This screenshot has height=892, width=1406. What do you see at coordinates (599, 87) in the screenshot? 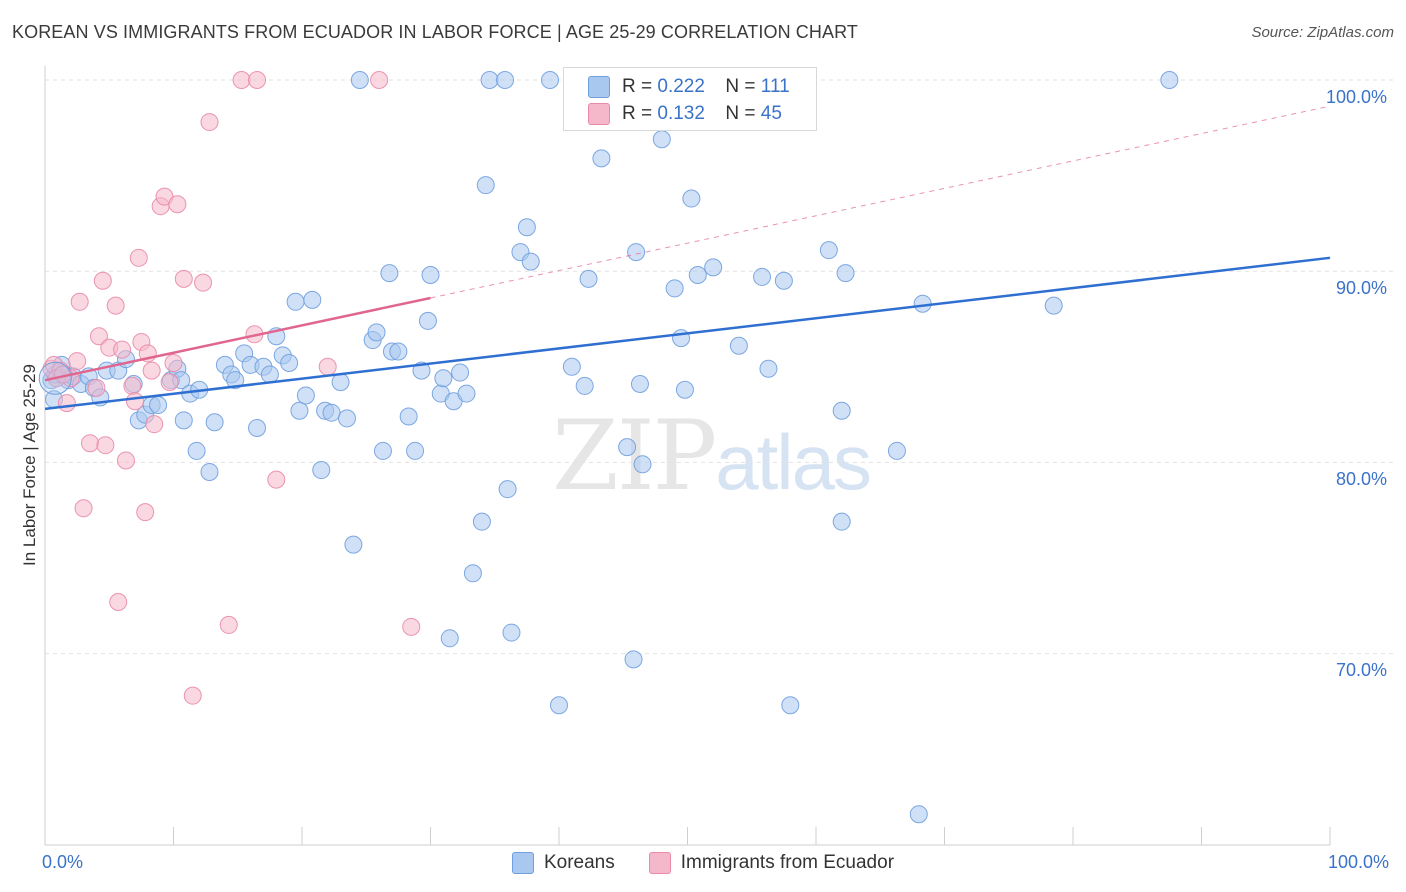
I see `koreans-swatch` at bounding box center [599, 87].